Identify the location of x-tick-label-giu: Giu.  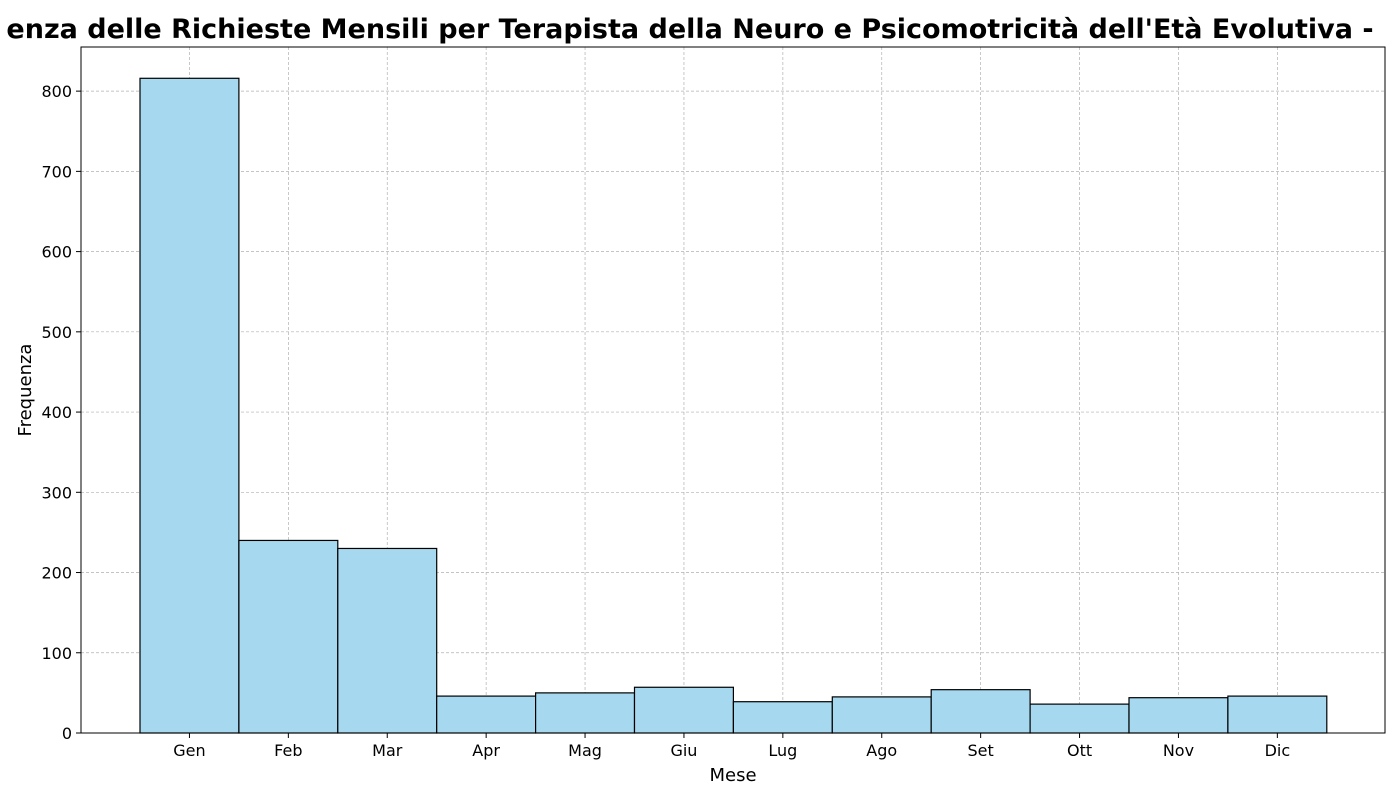
(683, 750).